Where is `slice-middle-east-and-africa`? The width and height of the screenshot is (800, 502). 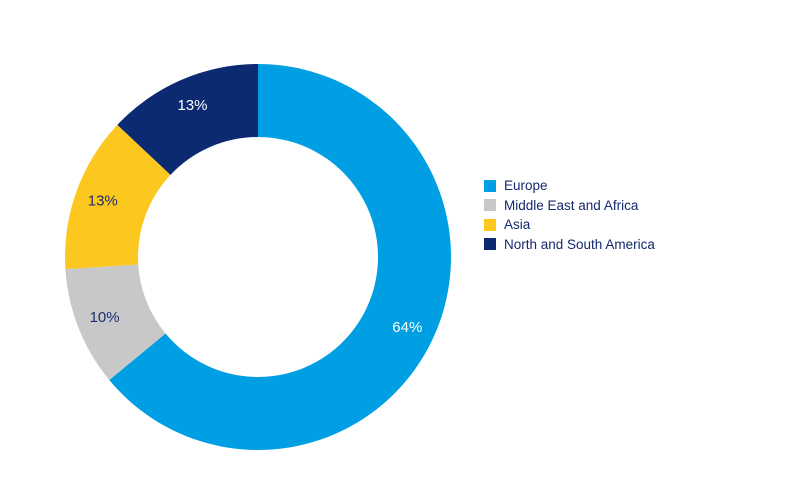 slice-middle-east-and-africa is located at coordinates (115, 322).